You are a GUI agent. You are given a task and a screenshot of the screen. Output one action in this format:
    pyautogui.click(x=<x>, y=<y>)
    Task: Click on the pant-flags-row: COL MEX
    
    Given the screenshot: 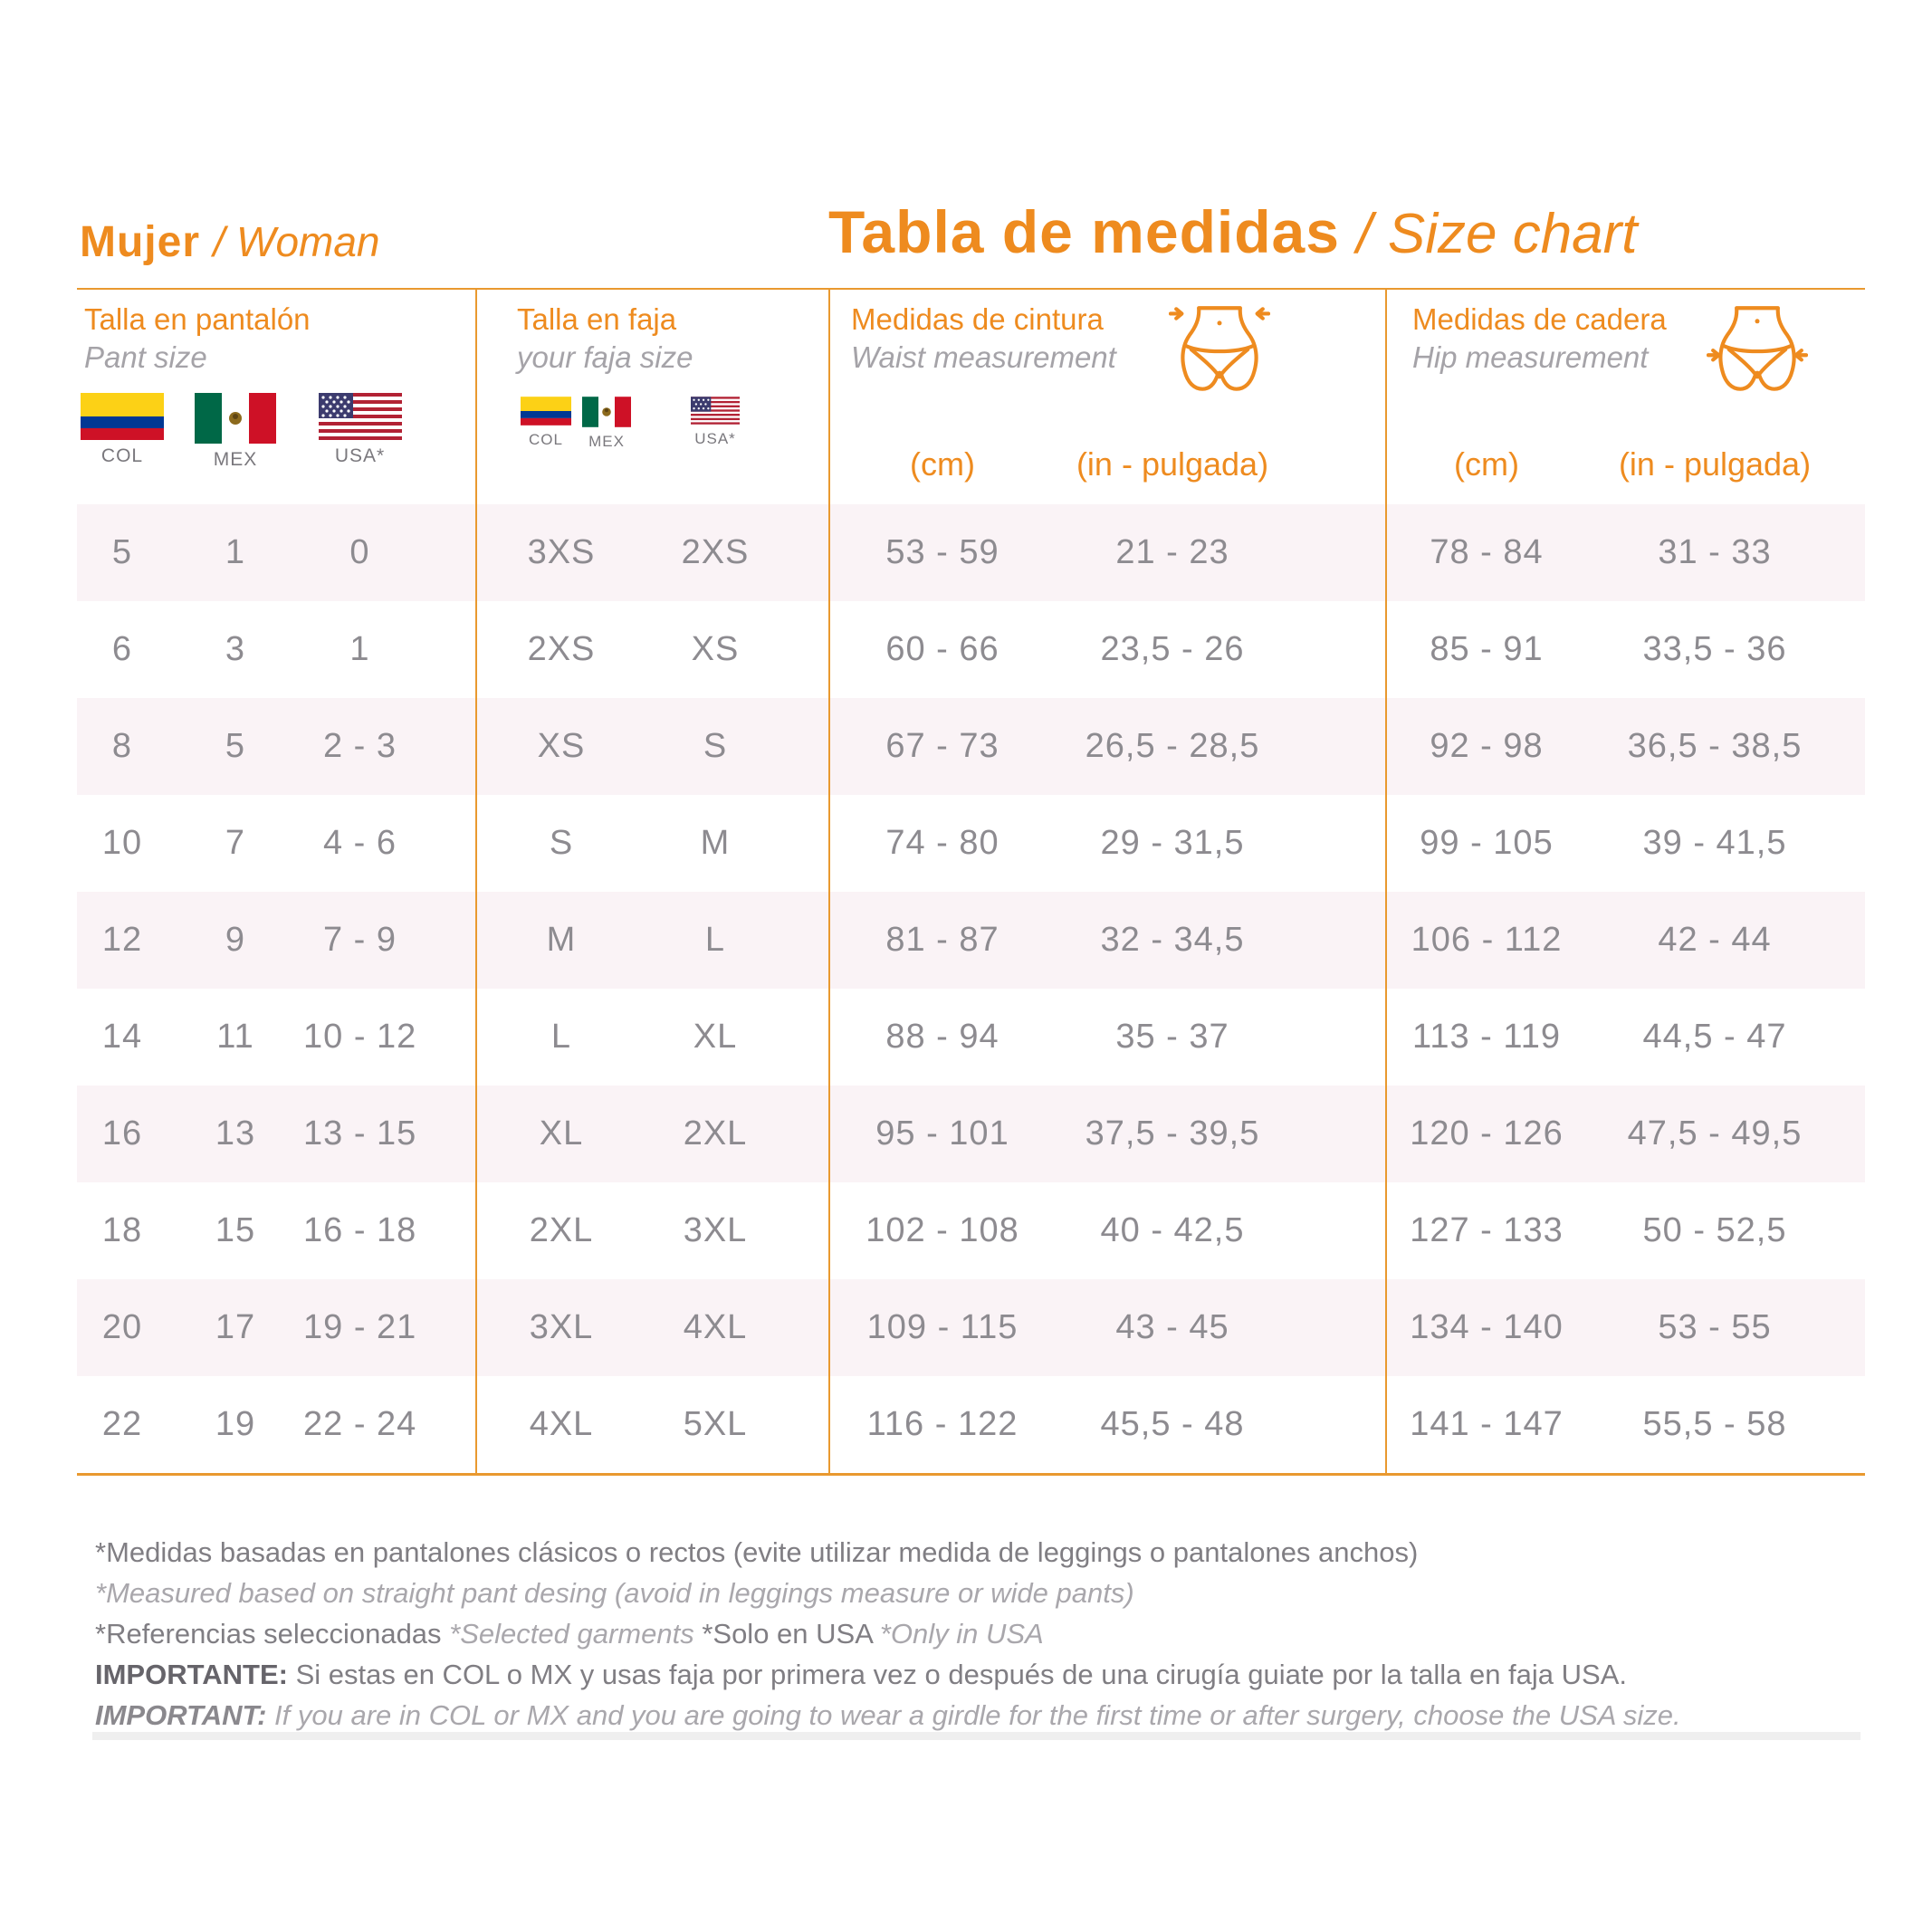 What is the action you would take?
    pyautogui.click(x=276, y=432)
    